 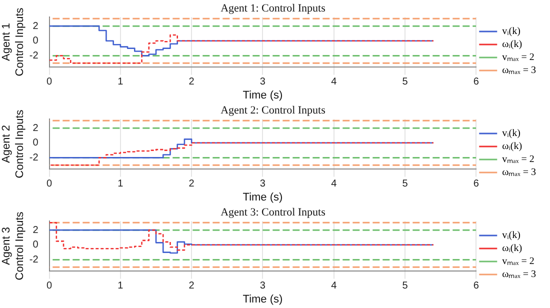 What do you see at coordinates (273, 212) in the screenshot?
I see `chart-title: Agent 3: Control Inputs` at bounding box center [273, 212].